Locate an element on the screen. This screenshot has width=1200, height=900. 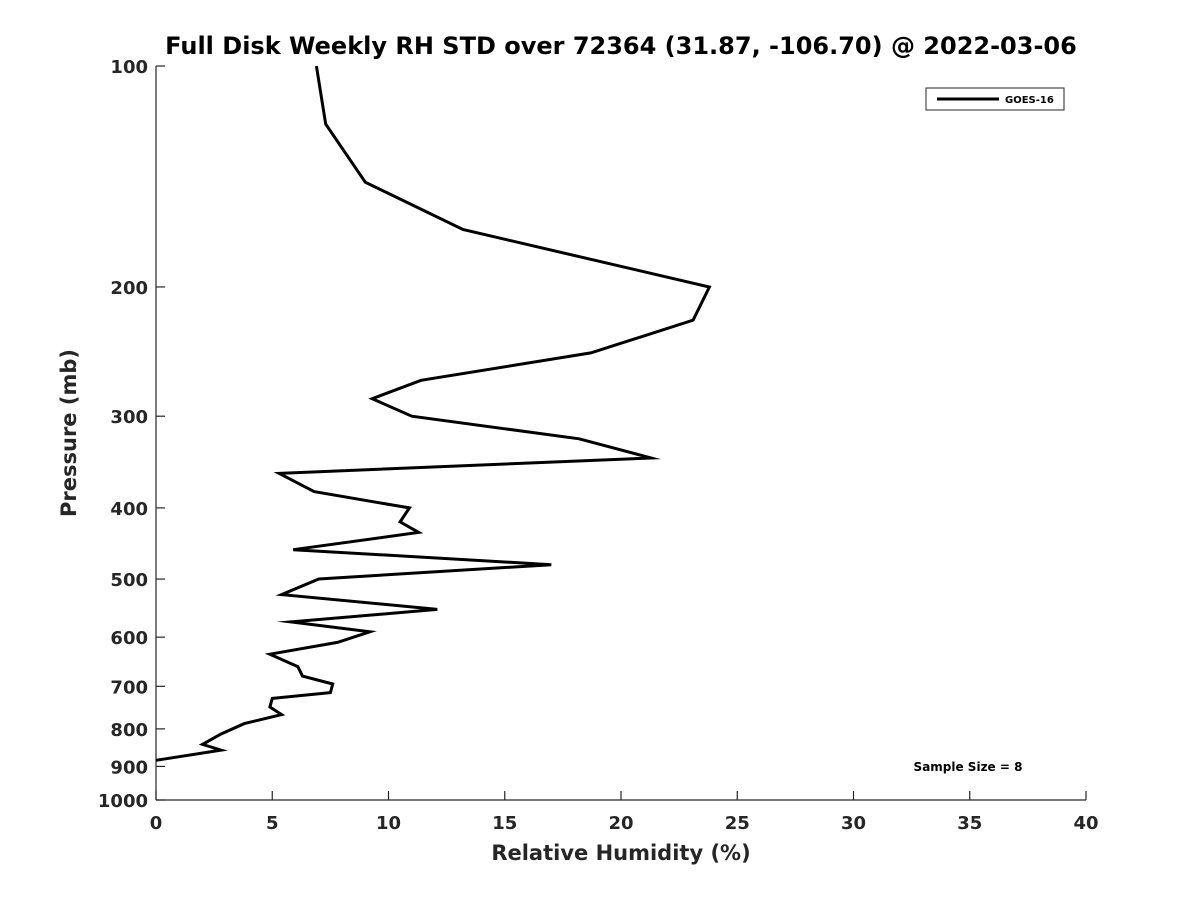
x-tick-label: 15 is located at coordinates (504, 823).